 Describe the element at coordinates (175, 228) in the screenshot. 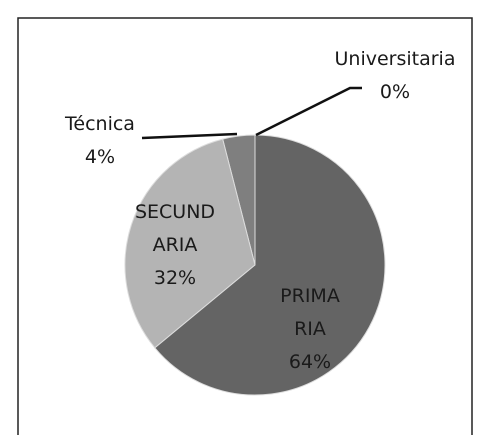

I see `category-label: SECUNDARIA` at that location.